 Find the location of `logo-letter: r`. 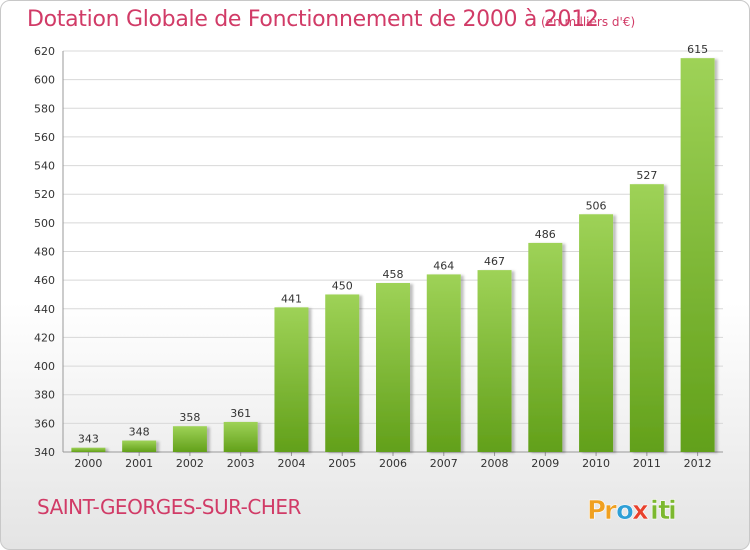

logo-letter: r is located at coordinates (610, 511).